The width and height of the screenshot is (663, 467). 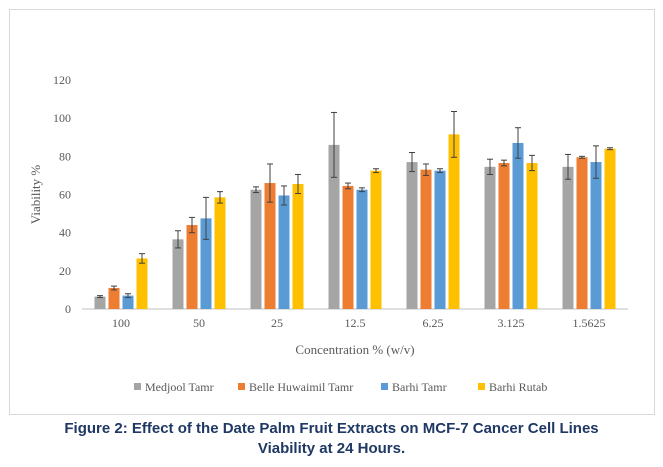 I want to click on legend-item: Barhi Tamr, so click(x=414, y=387).